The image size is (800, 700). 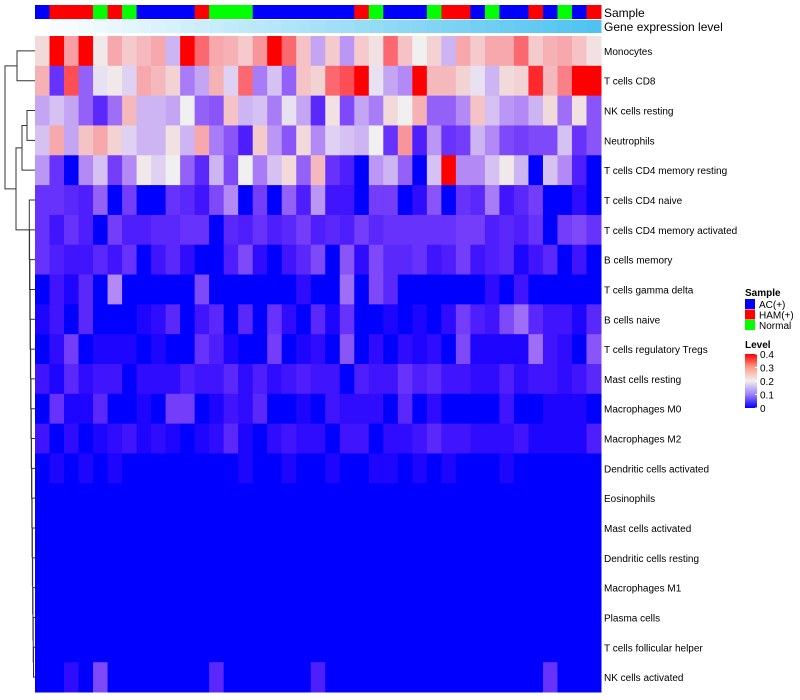 I want to click on row-label: Macrophages M0, so click(x=643, y=410).